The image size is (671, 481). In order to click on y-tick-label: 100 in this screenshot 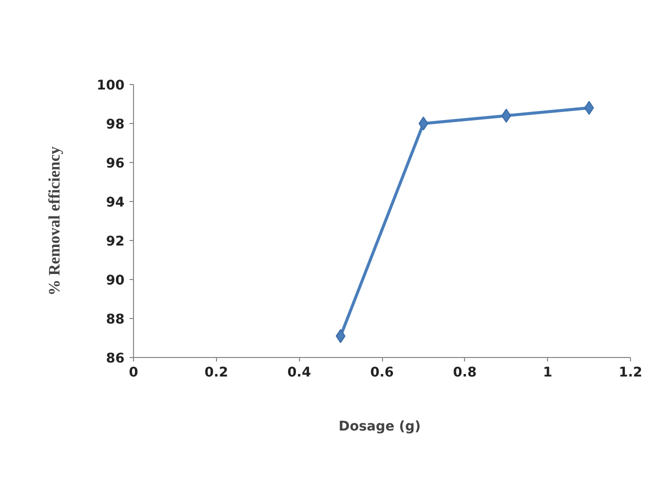, I will do `click(110, 86)`.